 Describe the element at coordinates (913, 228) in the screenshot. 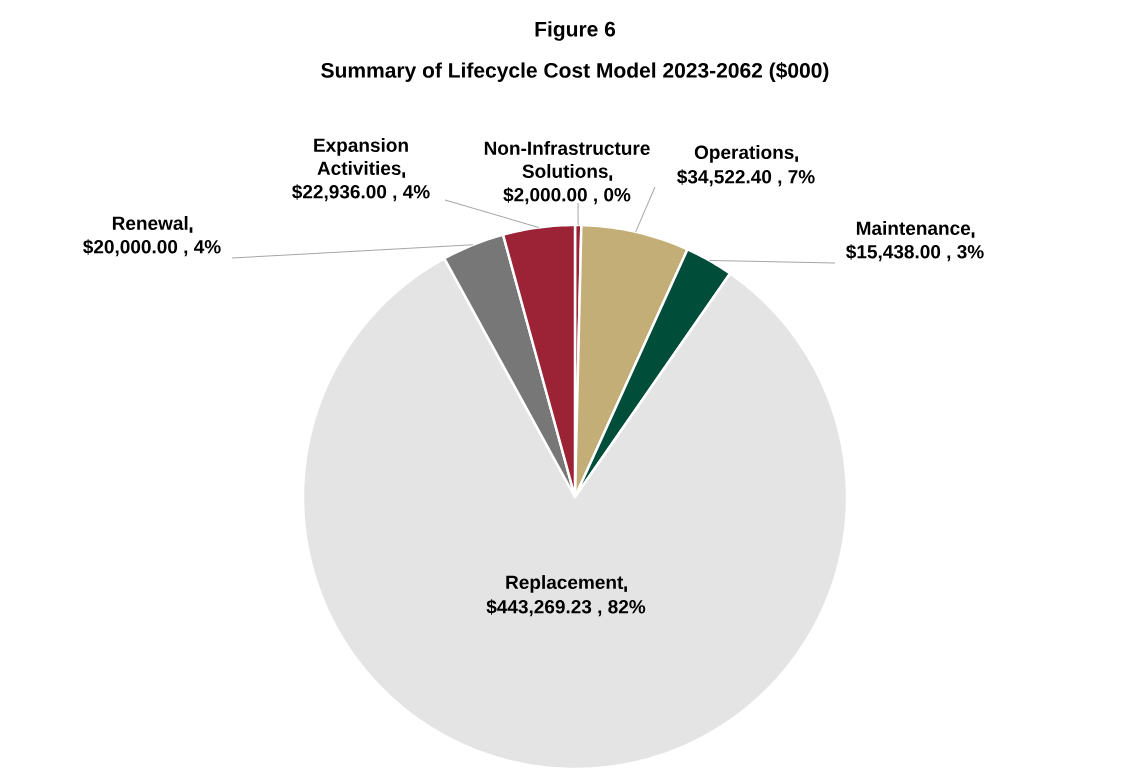

I see `slice-label: Maintenance` at that location.